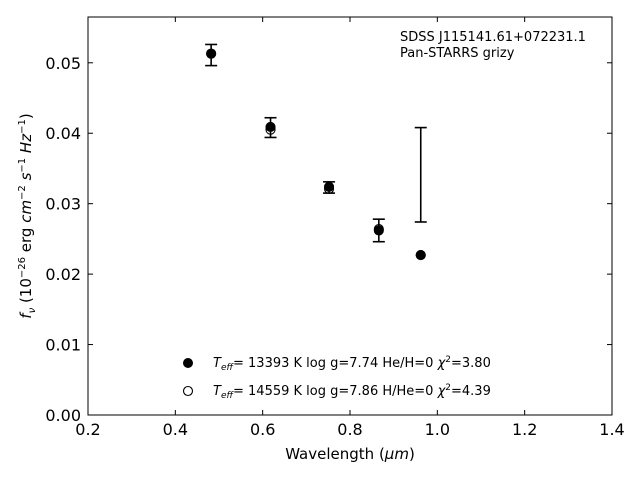 This screenshot has width=640, height=480. Describe the element at coordinates (63, 415) in the screenshot. I see `y-tick-label: 0.00` at that location.